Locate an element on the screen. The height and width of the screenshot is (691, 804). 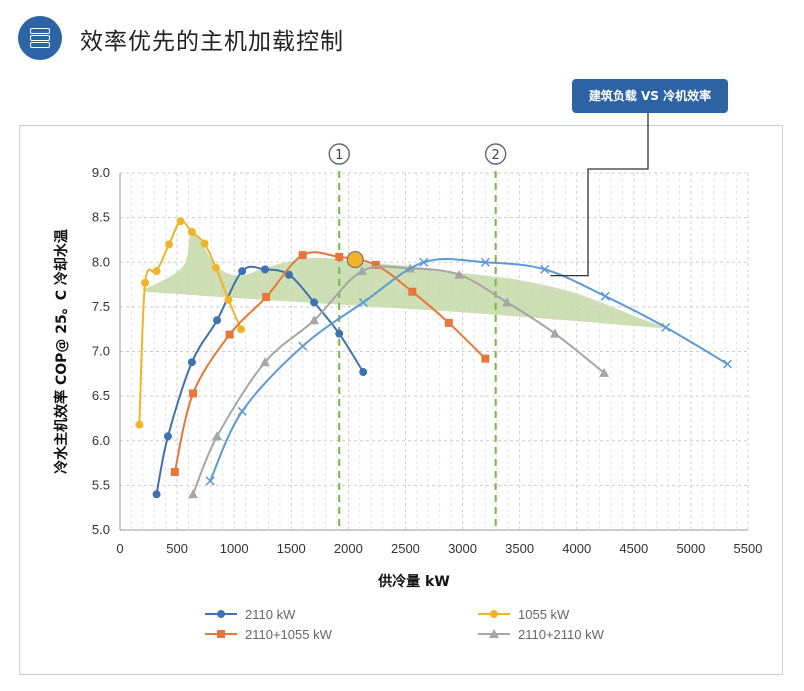
callout-label: 建筑负载 VS 冷机效率 is located at coordinates (650, 96).